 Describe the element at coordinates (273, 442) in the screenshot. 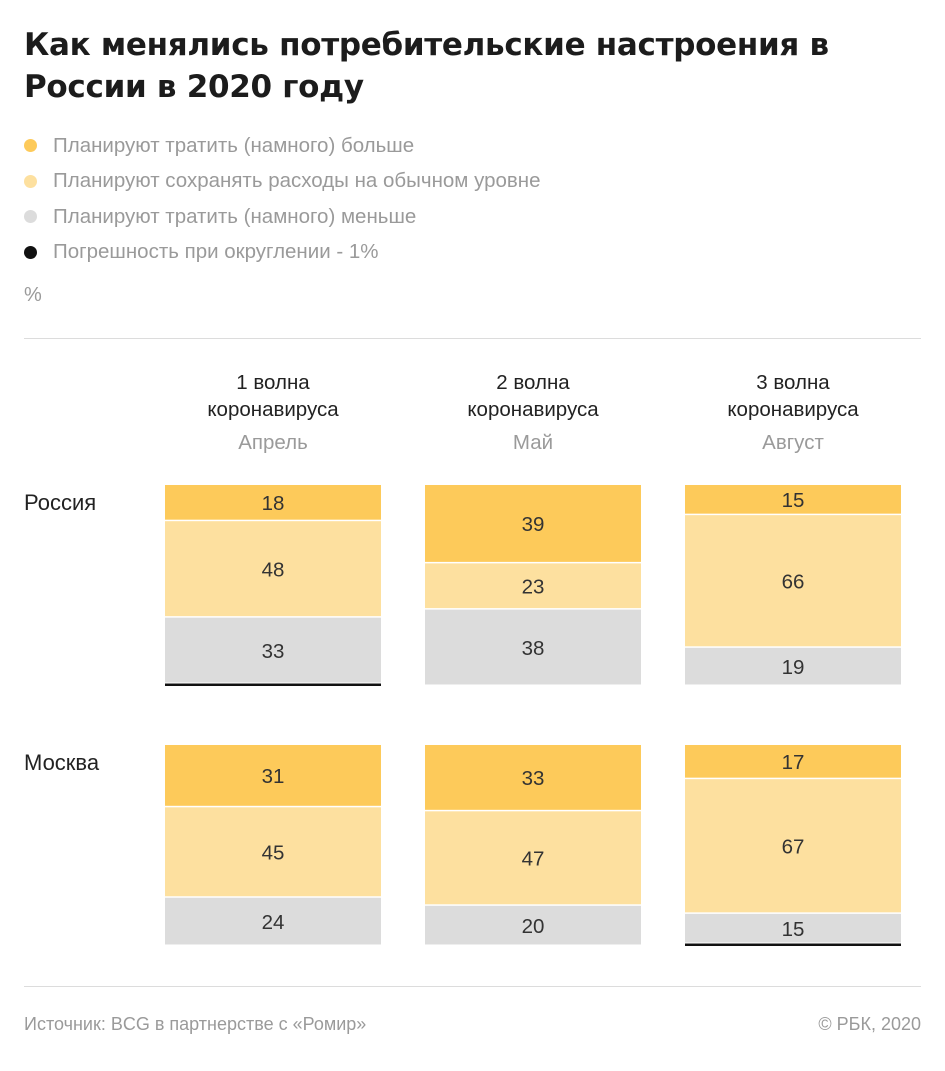

I see `column-header-month: Апрель` at that location.